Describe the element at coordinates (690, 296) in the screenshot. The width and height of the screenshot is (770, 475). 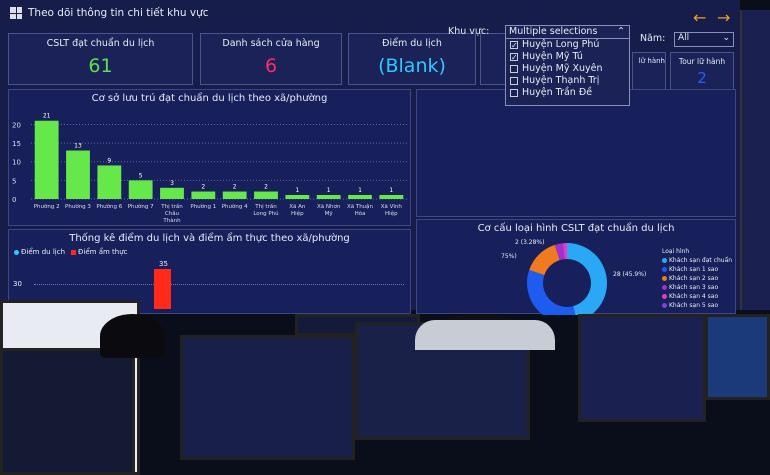
I see `legend-item: Khách sạn 4 sao` at that location.